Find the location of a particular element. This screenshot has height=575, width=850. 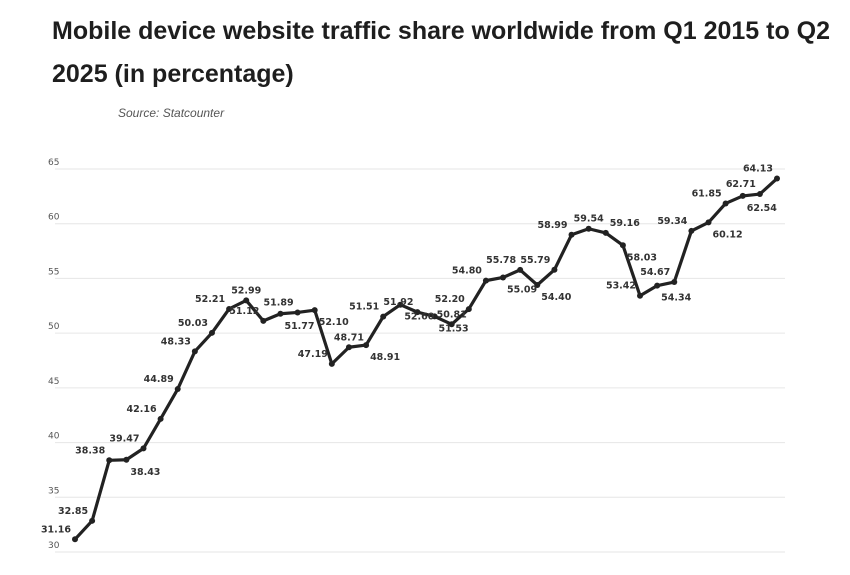

data-label: 52.60 is located at coordinates (419, 317).